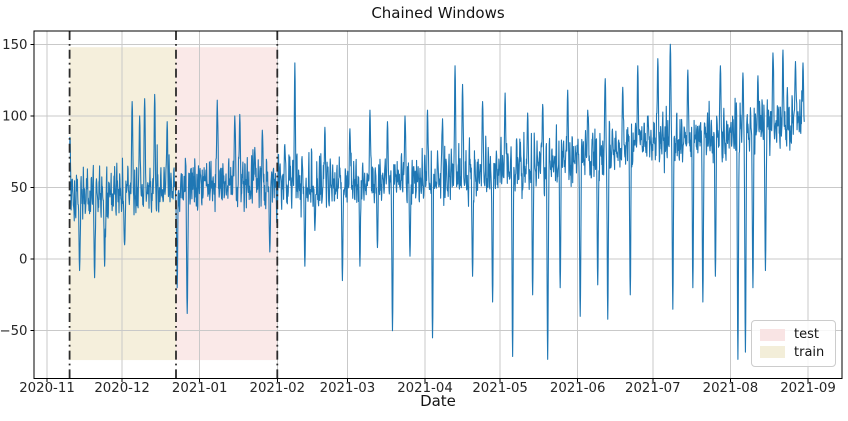 The width and height of the screenshot is (848, 421). Describe the element at coordinates (278, 388) in the screenshot. I see `x-tick-label: 2021-02` at that location.